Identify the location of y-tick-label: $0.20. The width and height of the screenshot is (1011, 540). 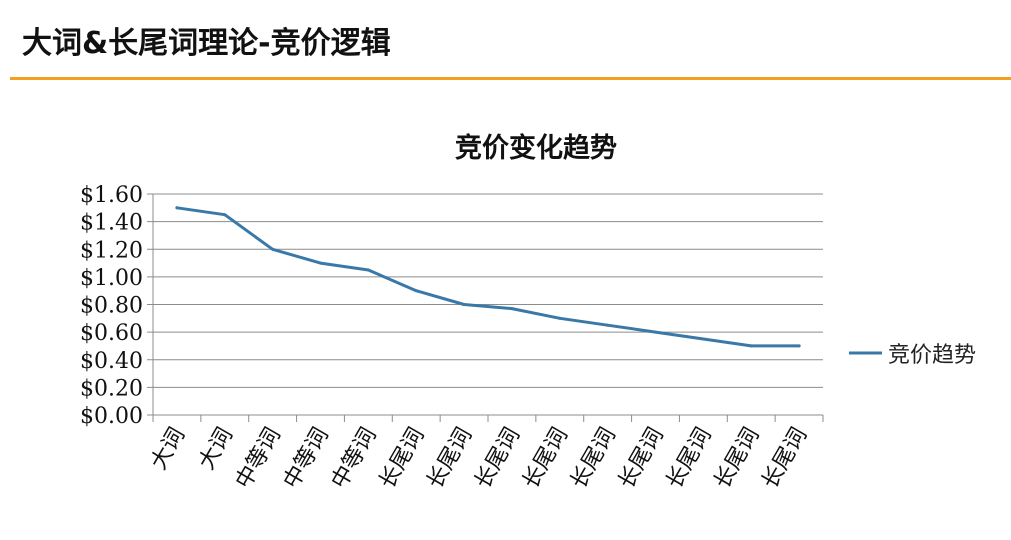
(111, 388).